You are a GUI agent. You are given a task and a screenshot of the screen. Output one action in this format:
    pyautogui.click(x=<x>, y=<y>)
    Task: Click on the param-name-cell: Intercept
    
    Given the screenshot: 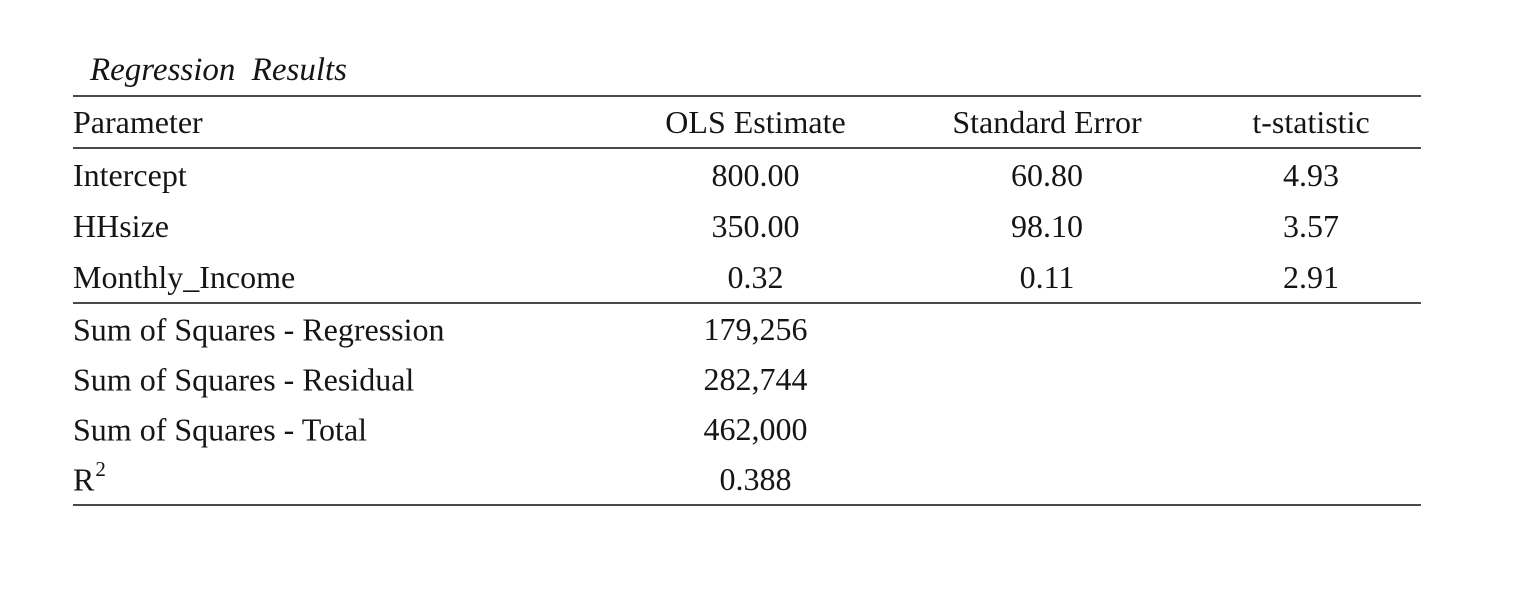 What is the action you would take?
    pyautogui.click(x=130, y=174)
    